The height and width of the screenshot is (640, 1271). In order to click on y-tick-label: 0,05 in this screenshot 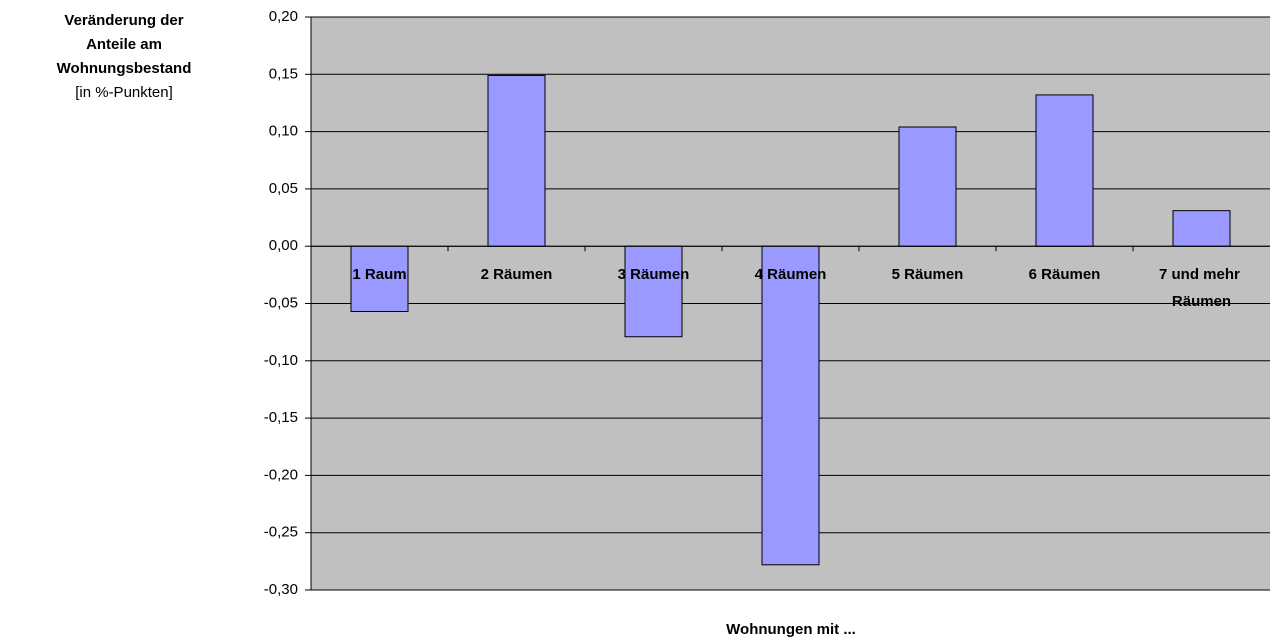, I will do `click(283, 188)`.